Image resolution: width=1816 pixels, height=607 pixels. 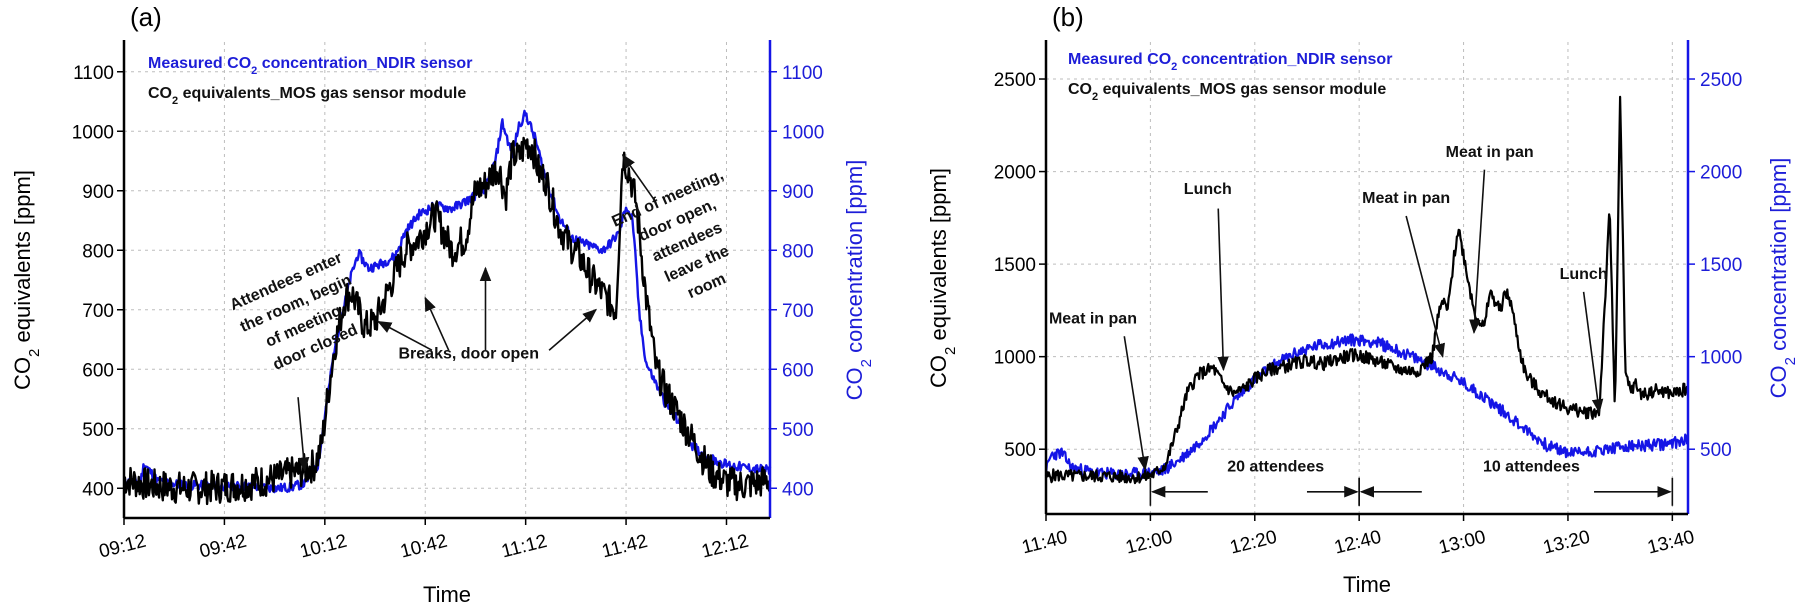 I want to click on panel-label-a: (a), so click(x=146, y=17).